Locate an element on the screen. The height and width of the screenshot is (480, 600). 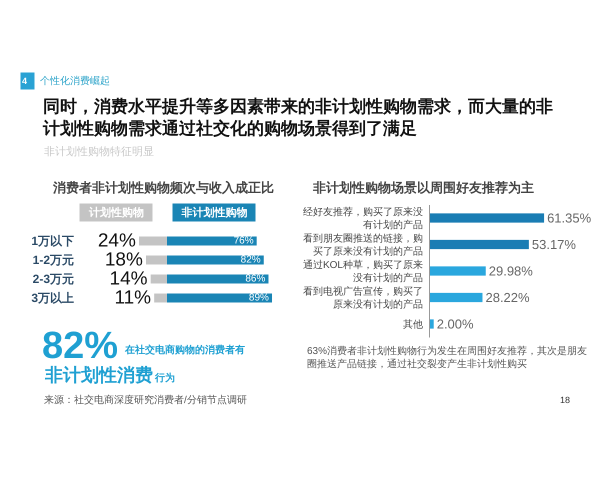
text: 63%消费者非计划性购物行为发生在周围好友推荐，其次是朋友圈推送产品链接，通过社交裂变产生非计划性购买 is located at coordinates (447, 357).